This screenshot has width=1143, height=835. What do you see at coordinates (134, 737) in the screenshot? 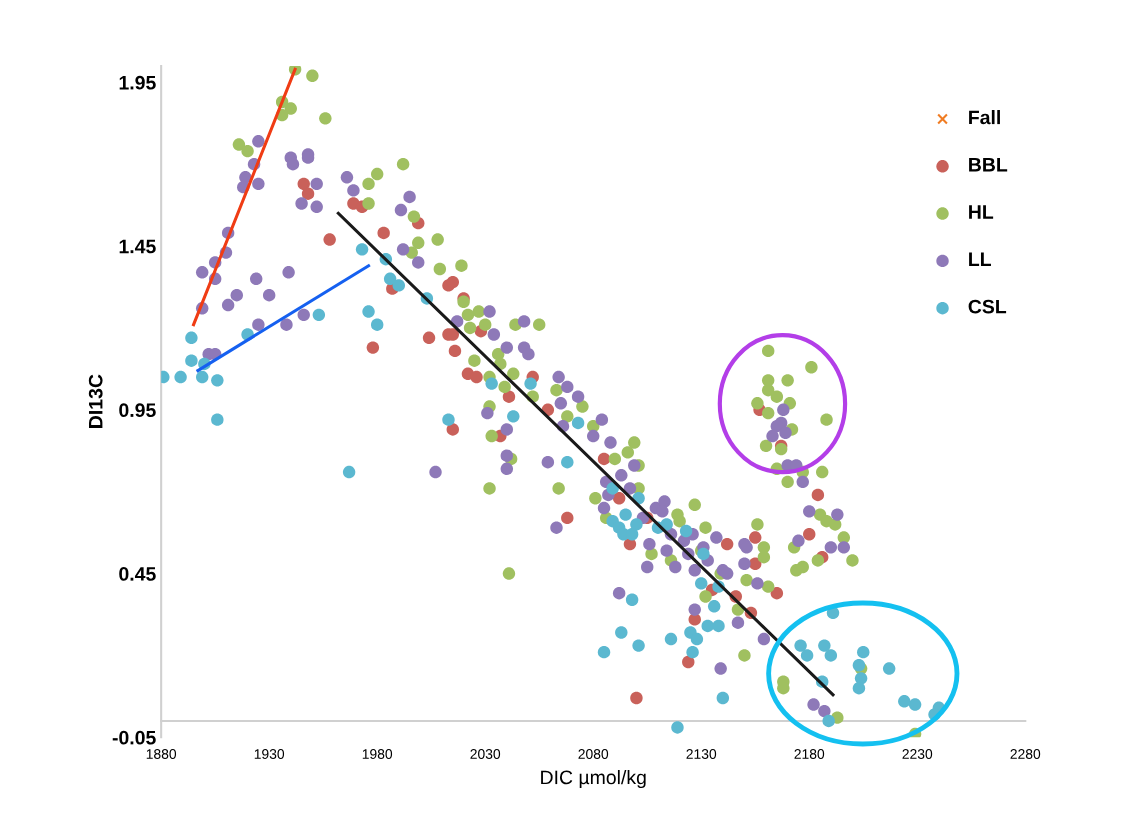
I see `y-tick-label: -0.05` at bounding box center [134, 737].